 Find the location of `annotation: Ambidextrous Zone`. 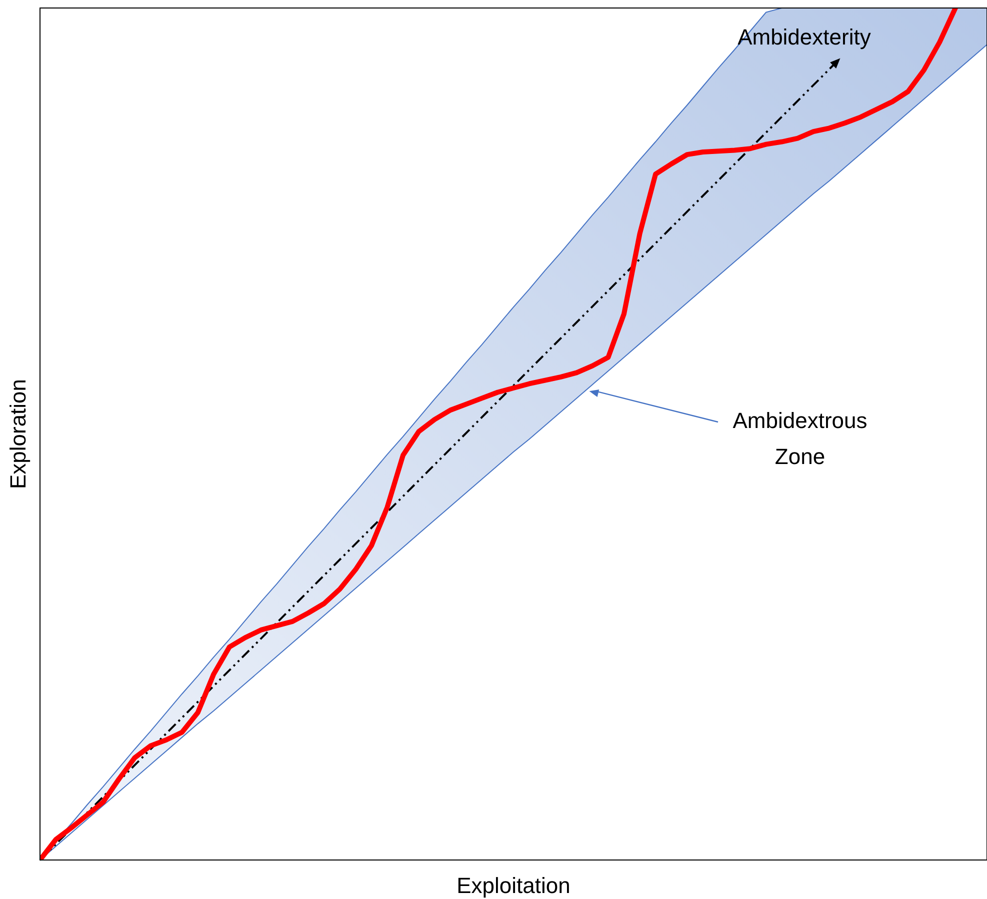

annotation: Ambidextrous Zone is located at coordinates (800, 438).